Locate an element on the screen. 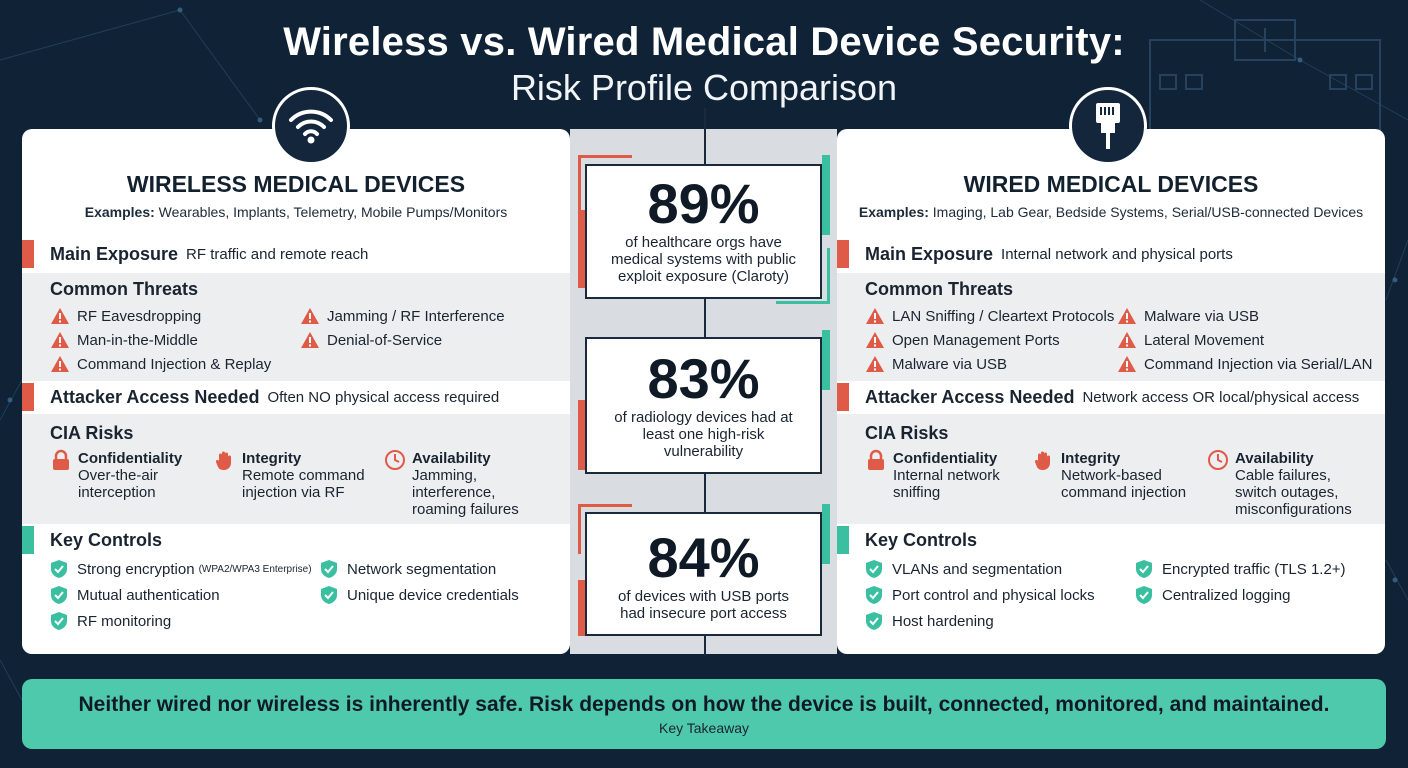 The width and height of the screenshot is (1408, 768). control-item: Strong encryption (WPA2/WPA3 Enterprise) is located at coordinates (181, 569).